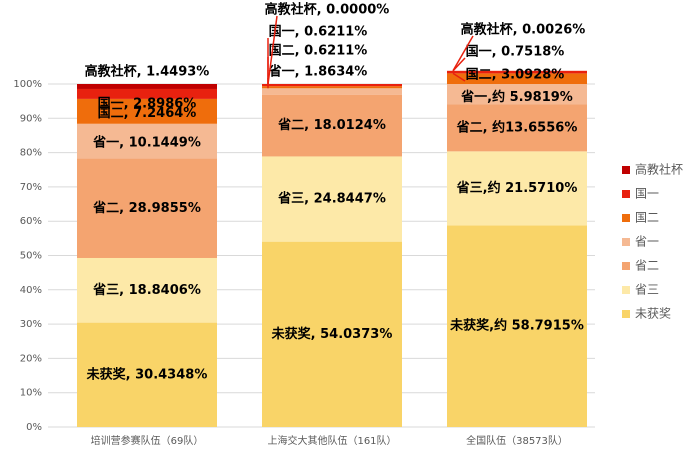 The width and height of the screenshot is (700, 456). I want to click on data-label: 省二, 18.0124%, so click(331, 125).